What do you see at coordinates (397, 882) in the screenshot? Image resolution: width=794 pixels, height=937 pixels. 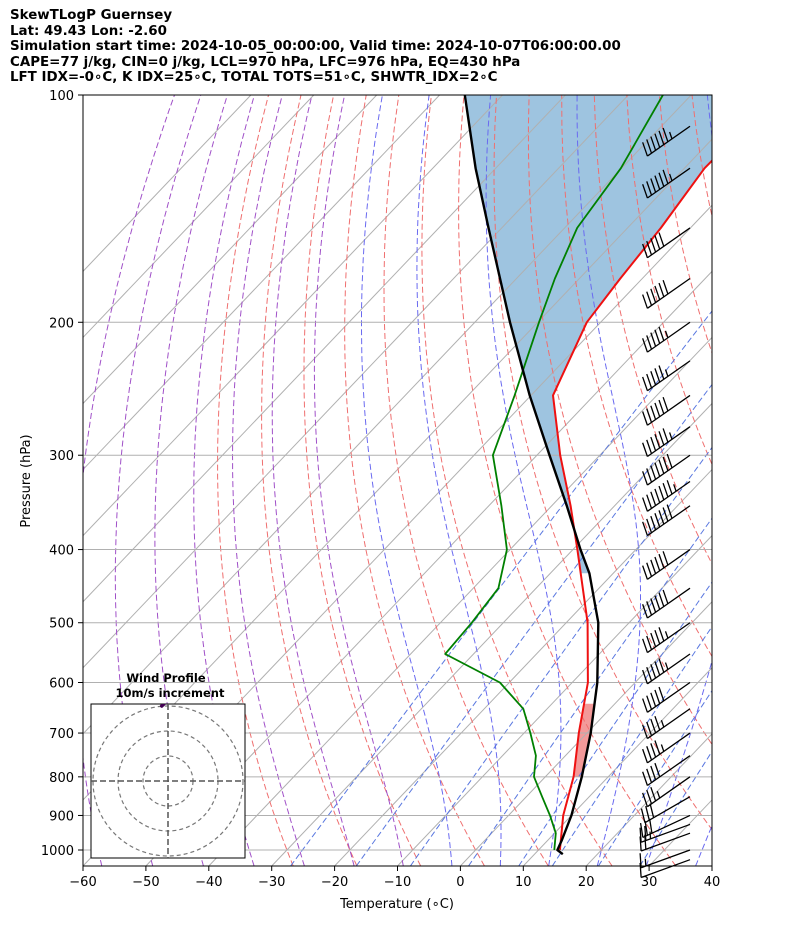 I see `x-tick-label: −10` at bounding box center [397, 882].